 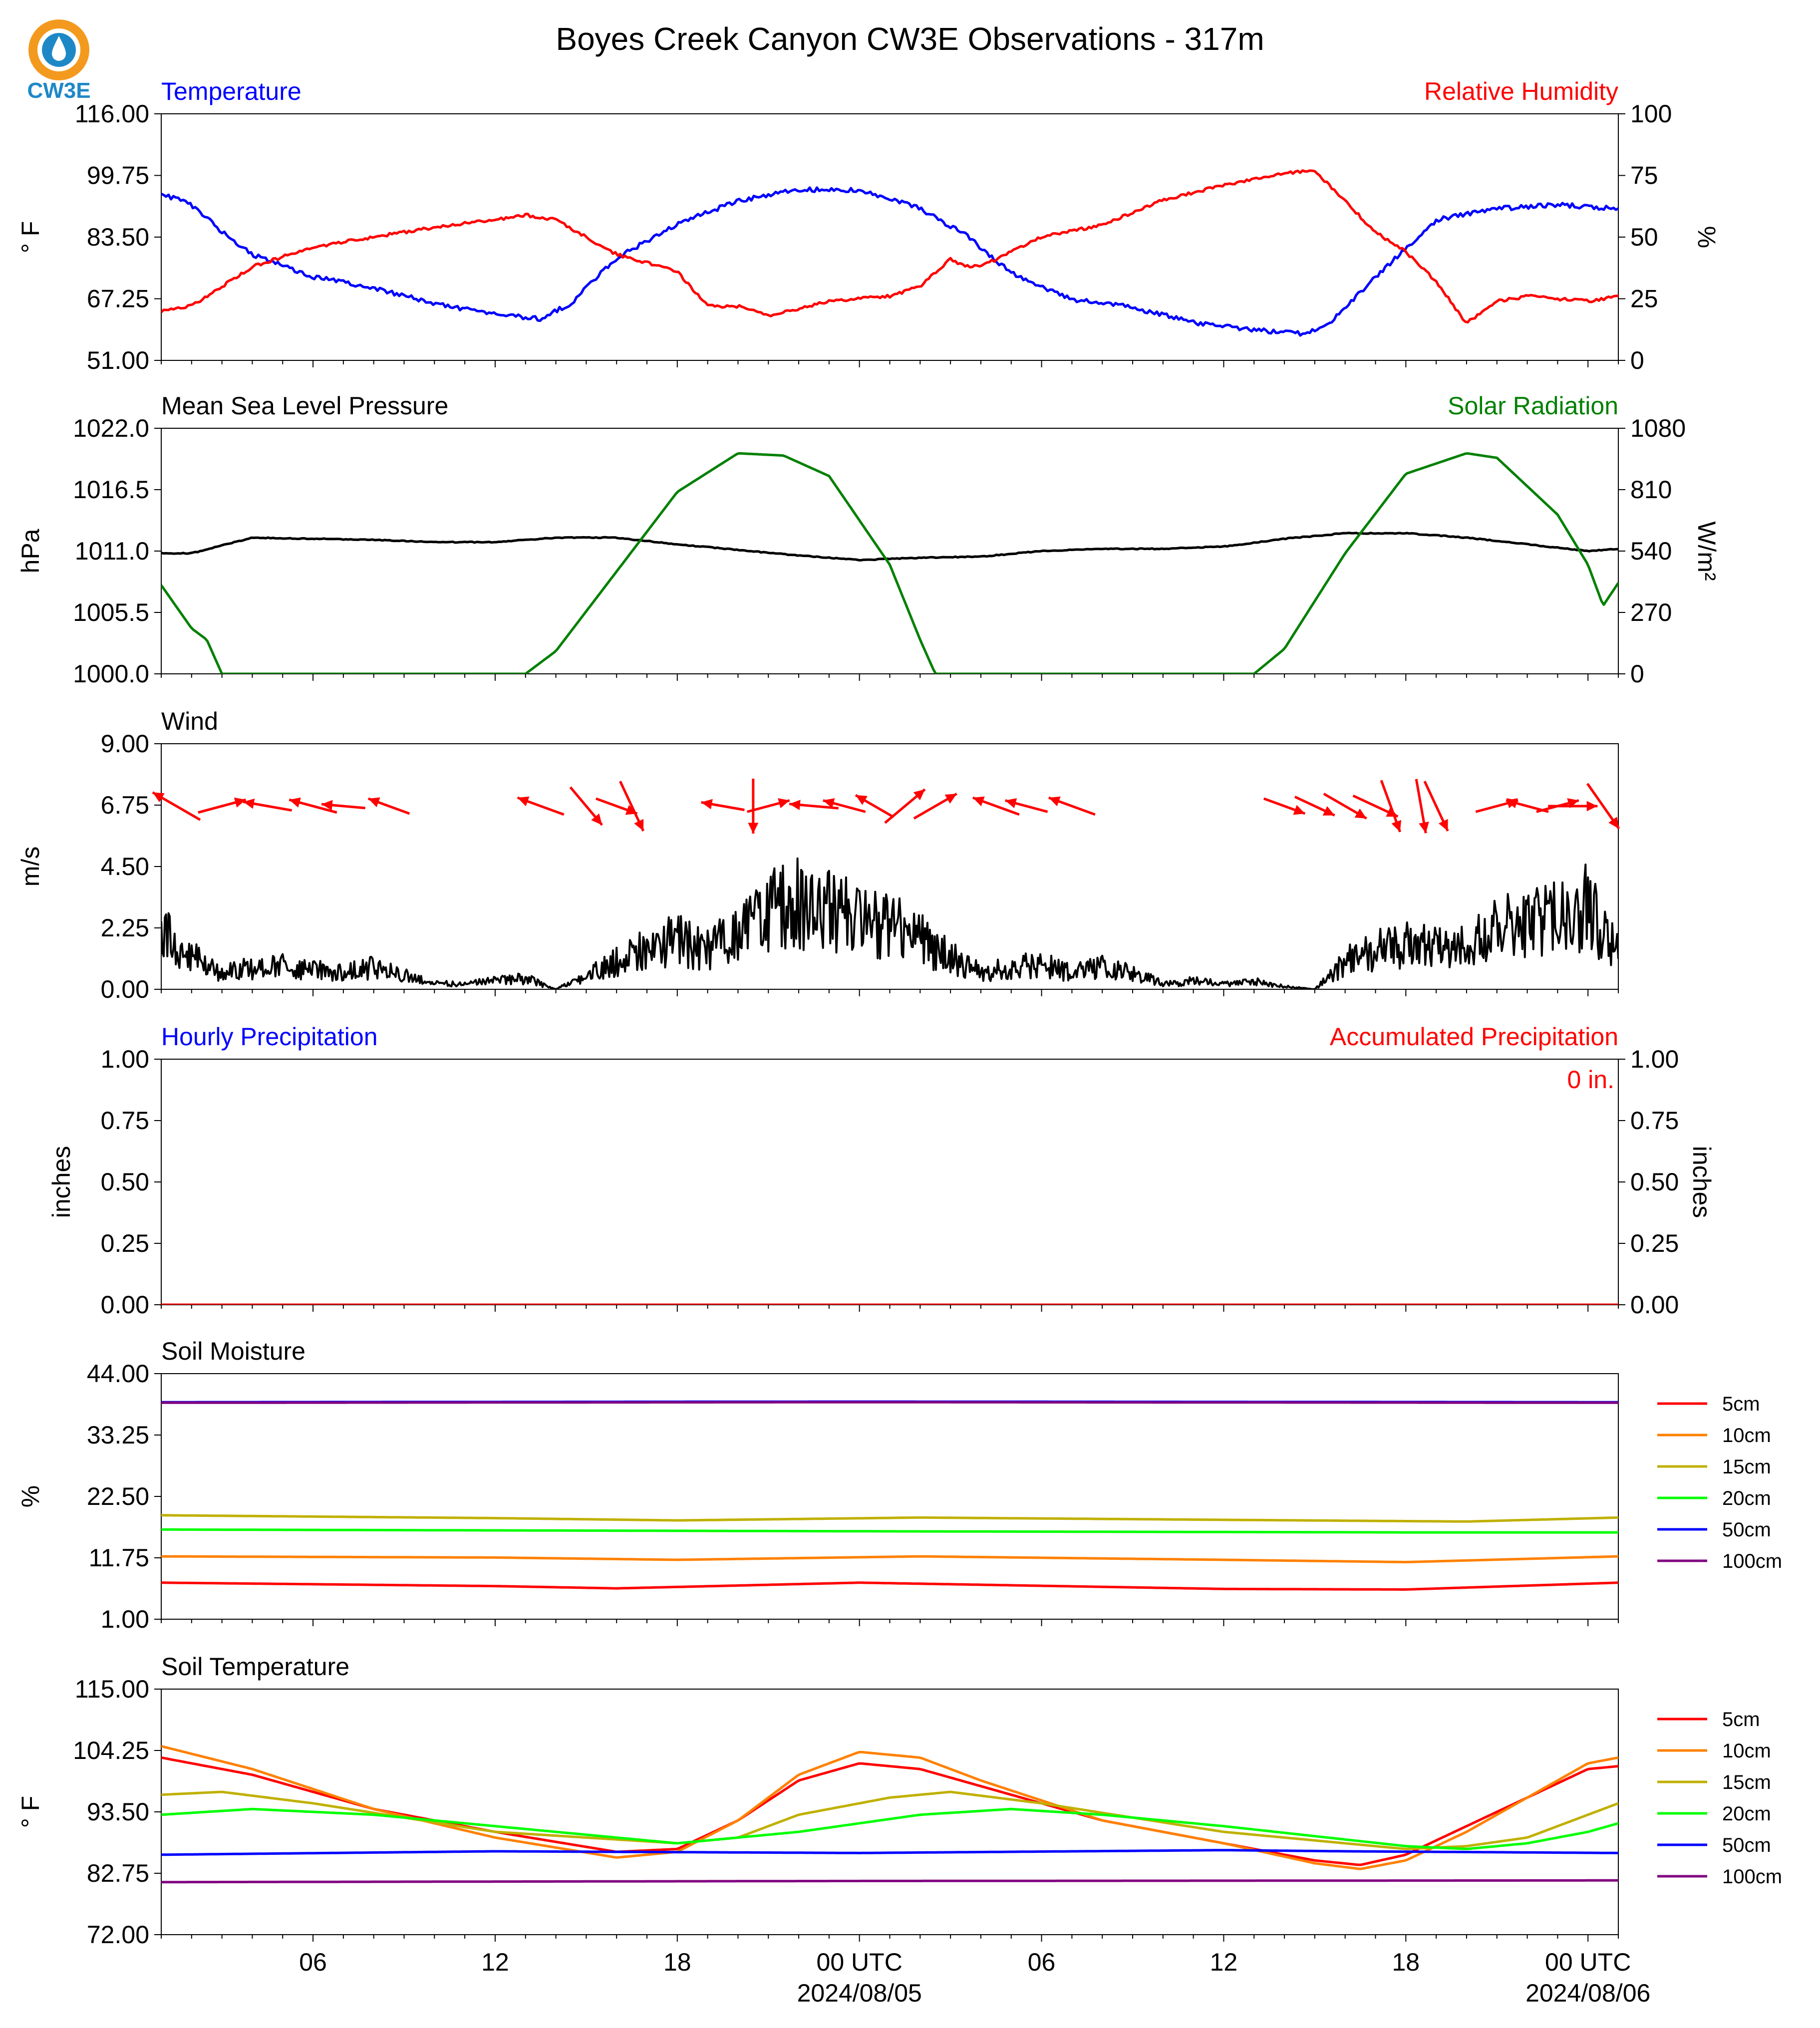 What do you see at coordinates (889, 261) in the screenshot?
I see `series-line-temperature` at bounding box center [889, 261].